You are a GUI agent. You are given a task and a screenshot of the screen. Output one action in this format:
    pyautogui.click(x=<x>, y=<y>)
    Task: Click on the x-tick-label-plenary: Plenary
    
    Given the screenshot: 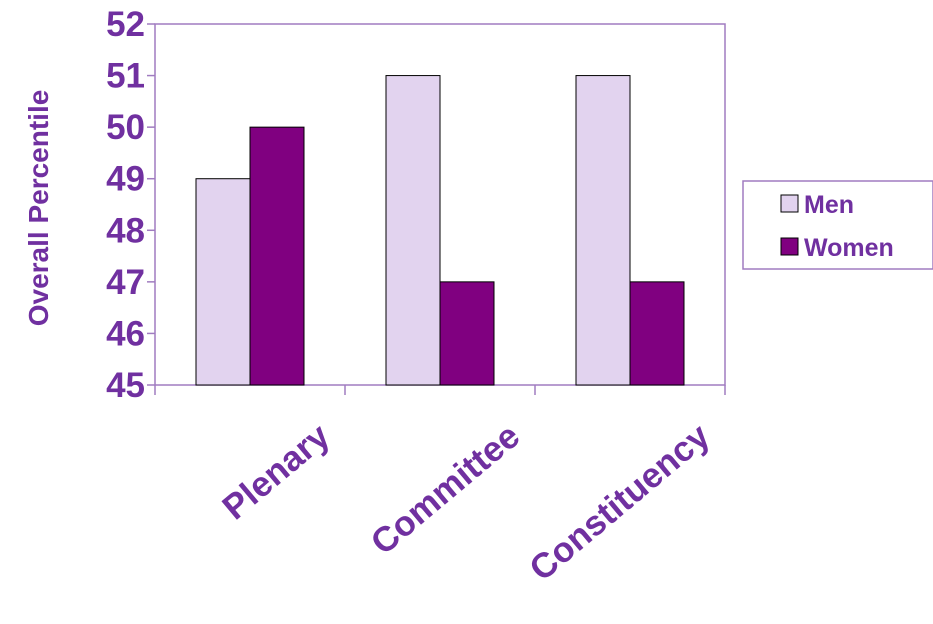 What is the action you would take?
    pyautogui.click(x=276, y=472)
    